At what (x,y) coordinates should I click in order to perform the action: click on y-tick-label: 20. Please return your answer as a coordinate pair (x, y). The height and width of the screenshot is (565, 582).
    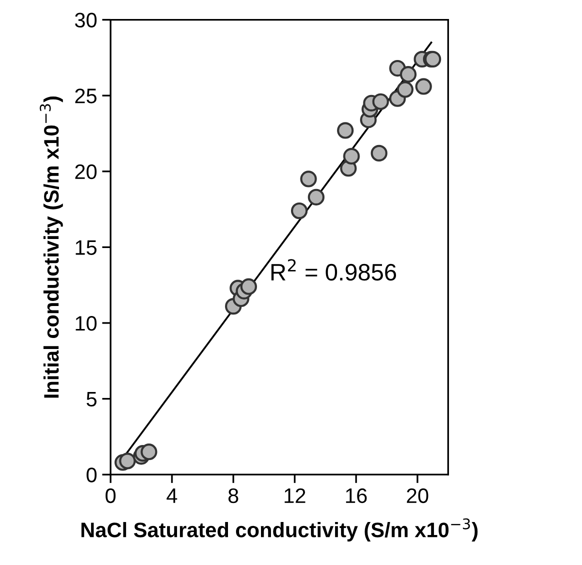
    Looking at the image, I should click on (86, 172).